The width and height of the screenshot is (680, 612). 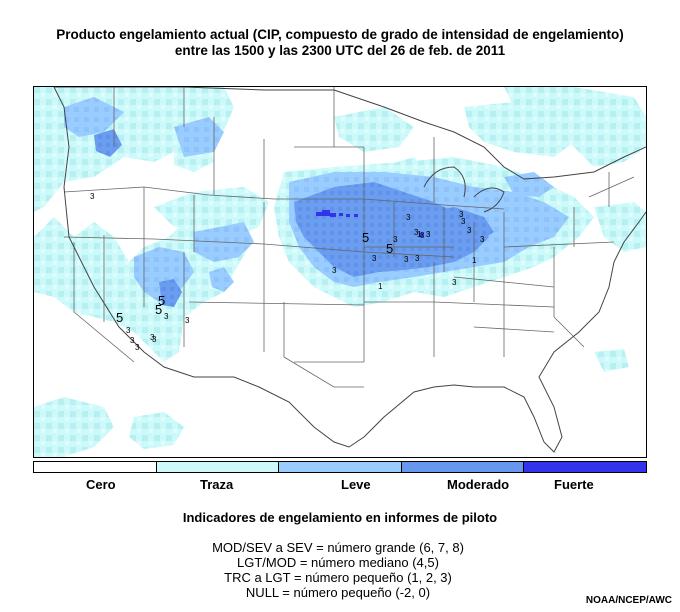 What do you see at coordinates (95, 467) in the screenshot?
I see `legend-swatch-cero` at bounding box center [95, 467].